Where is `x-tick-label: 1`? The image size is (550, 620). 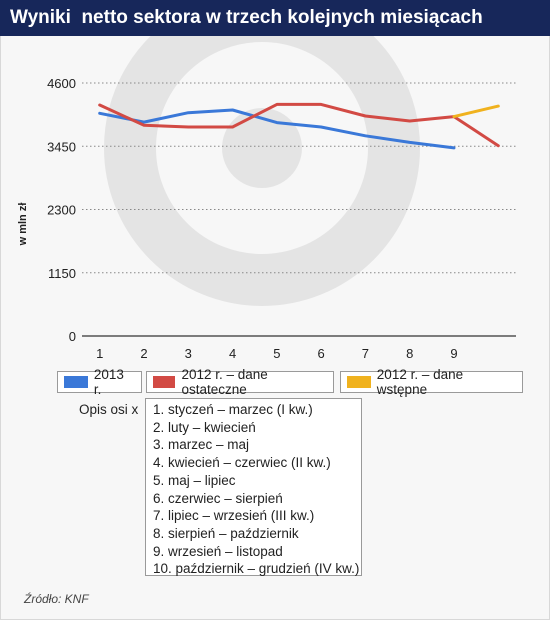 x-tick-label: 1 is located at coordinates (99, 353).